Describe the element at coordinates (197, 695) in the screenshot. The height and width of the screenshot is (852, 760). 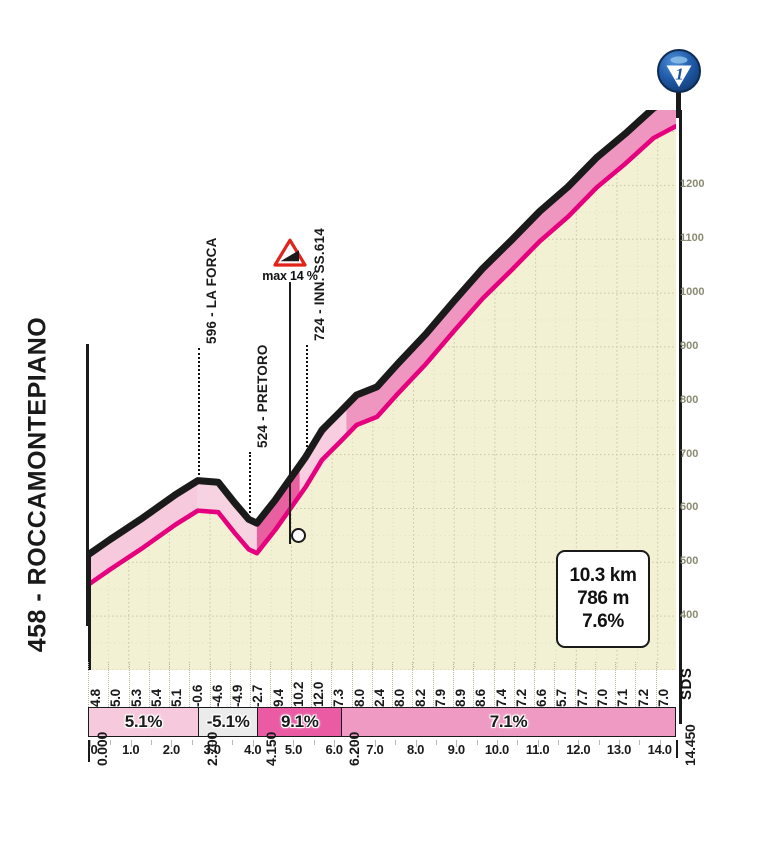
I see `gradient-value-cell: -0.6` at that location.